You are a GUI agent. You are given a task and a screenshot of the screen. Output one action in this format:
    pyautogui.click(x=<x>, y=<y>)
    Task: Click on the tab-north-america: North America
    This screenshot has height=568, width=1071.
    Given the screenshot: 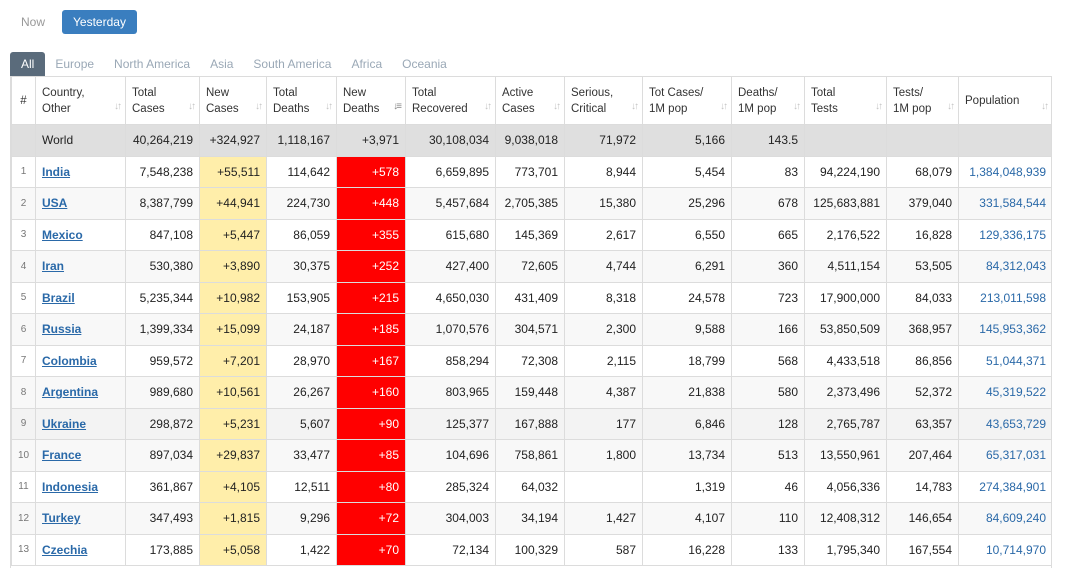 What is the action you would take?
    pyautogui.click(x=152, y=64)
    